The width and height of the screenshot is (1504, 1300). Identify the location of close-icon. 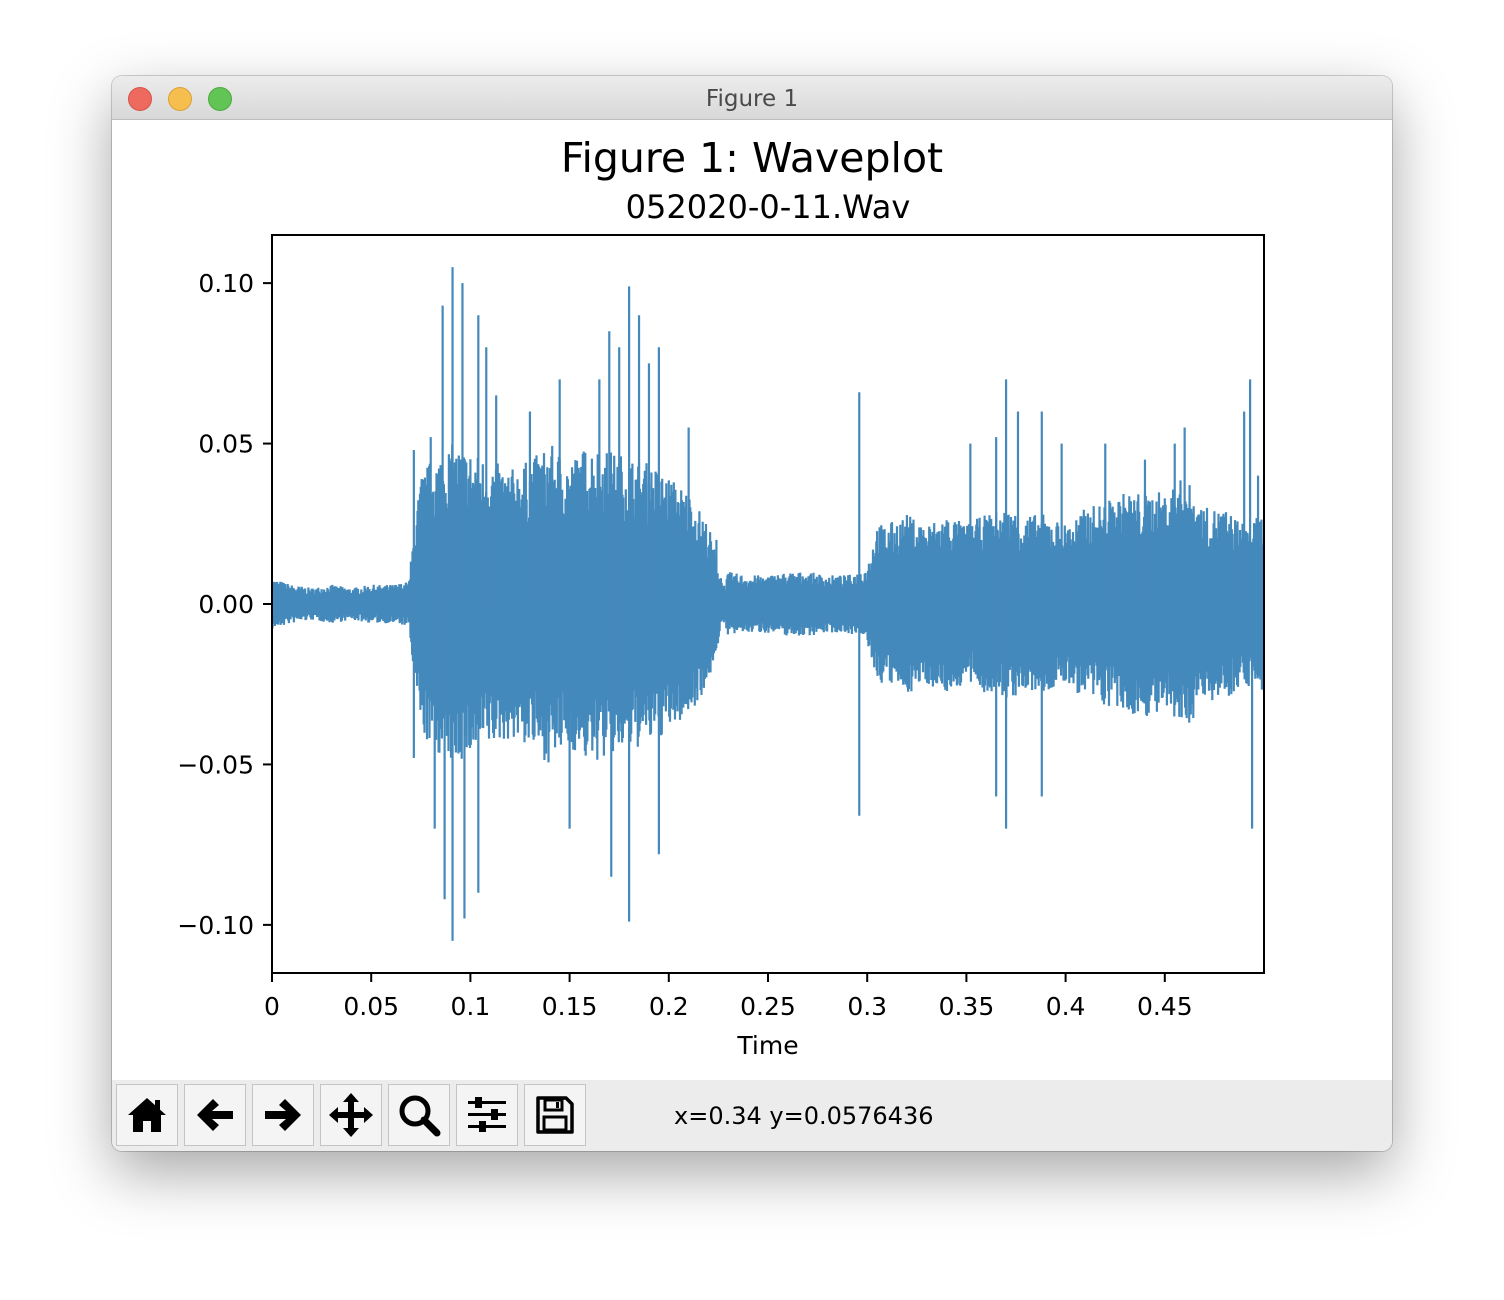
(140, 99).